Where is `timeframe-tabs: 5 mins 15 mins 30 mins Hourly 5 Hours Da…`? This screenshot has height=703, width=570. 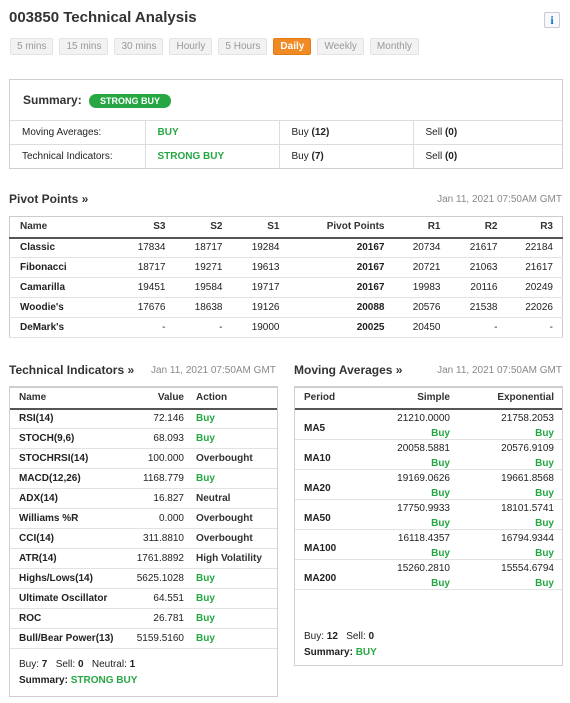 timeframe-tabs: 5 mins 15 mins 30 mins Hourly 5 Hours Da… is located at coordinates (214, 46).